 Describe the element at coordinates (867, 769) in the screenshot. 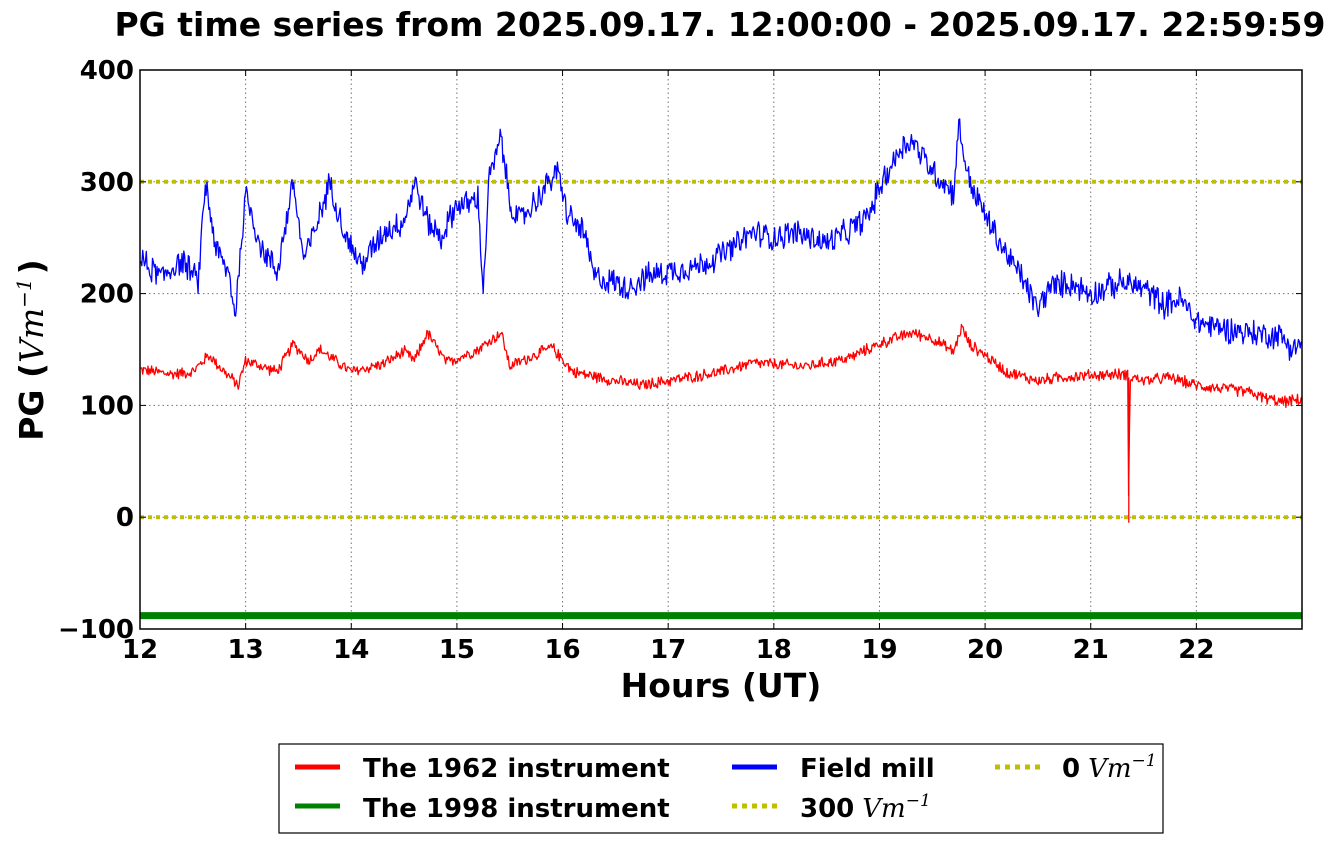

I see `legend-label-field-mill: Field mill` at that location.